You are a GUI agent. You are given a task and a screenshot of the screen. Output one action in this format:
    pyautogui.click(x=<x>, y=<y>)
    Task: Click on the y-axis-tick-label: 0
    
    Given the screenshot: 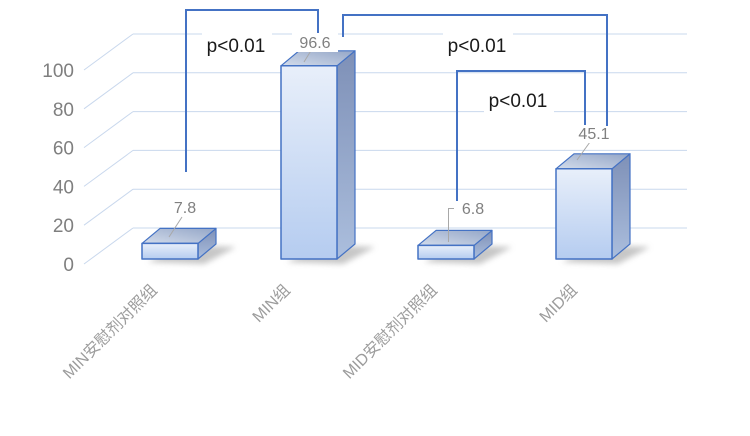 What is the action you would take?
    pyautogui.click(x=68, y=265)
    